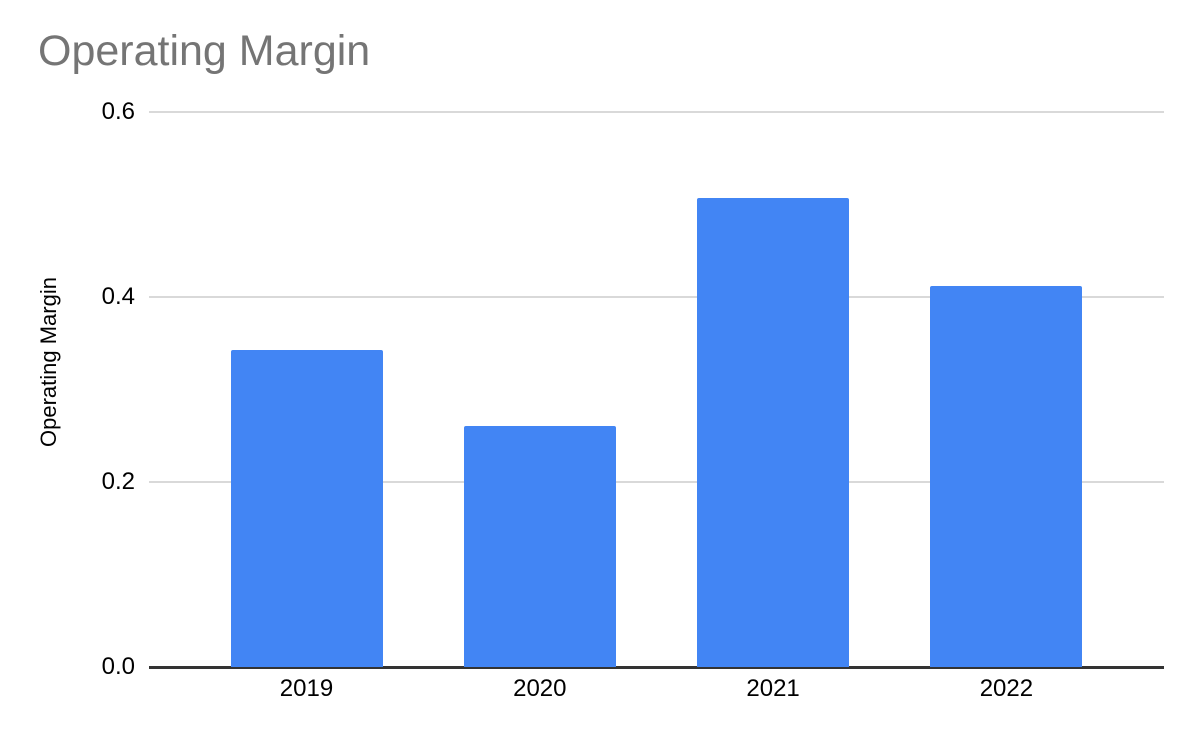  I want to click on x-tick-label-2019: 2019, so click(306, 688).